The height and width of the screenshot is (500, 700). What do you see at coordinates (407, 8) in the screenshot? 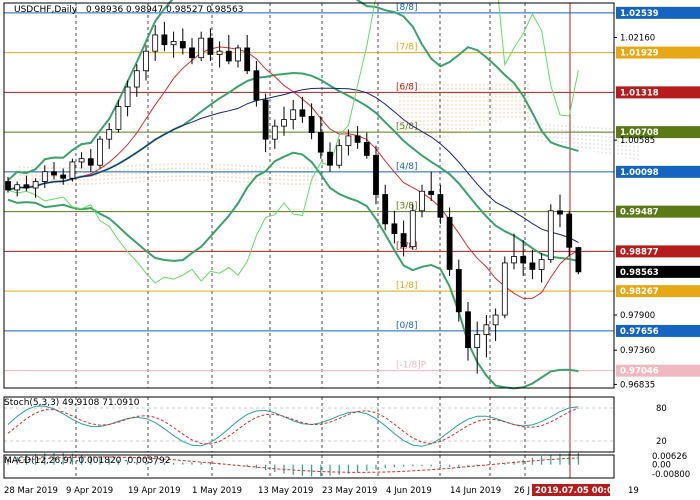
I see `murrey-label: [8/8]` at bounding box center [407, 8].